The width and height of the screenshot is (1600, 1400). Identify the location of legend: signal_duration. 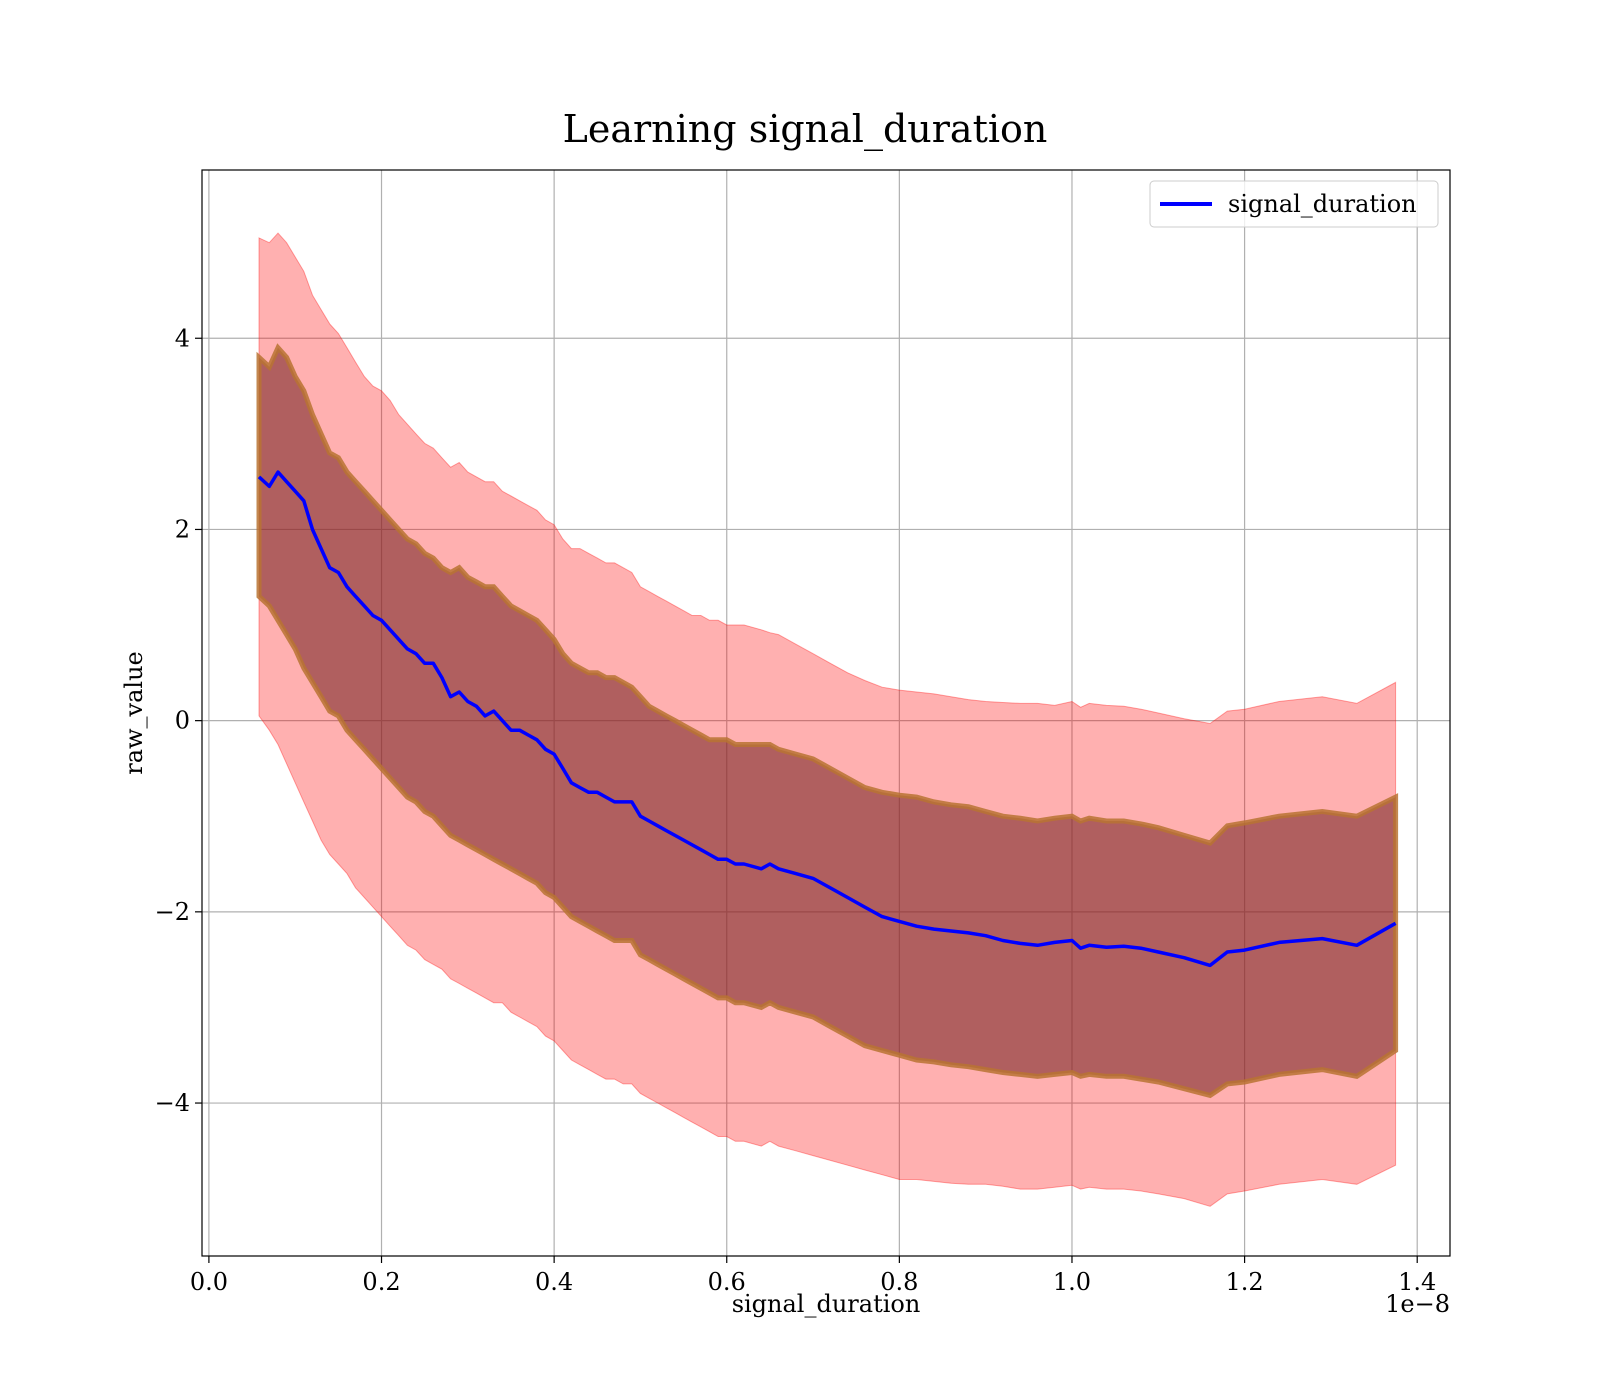
(1294, 204).